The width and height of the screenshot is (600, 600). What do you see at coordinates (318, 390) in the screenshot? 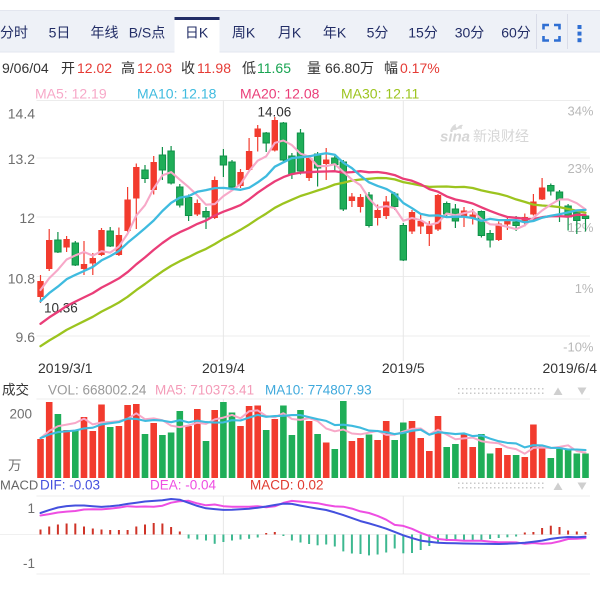
I see `svg-text: MA10: 774807.93` at bounding box center [318, 390].